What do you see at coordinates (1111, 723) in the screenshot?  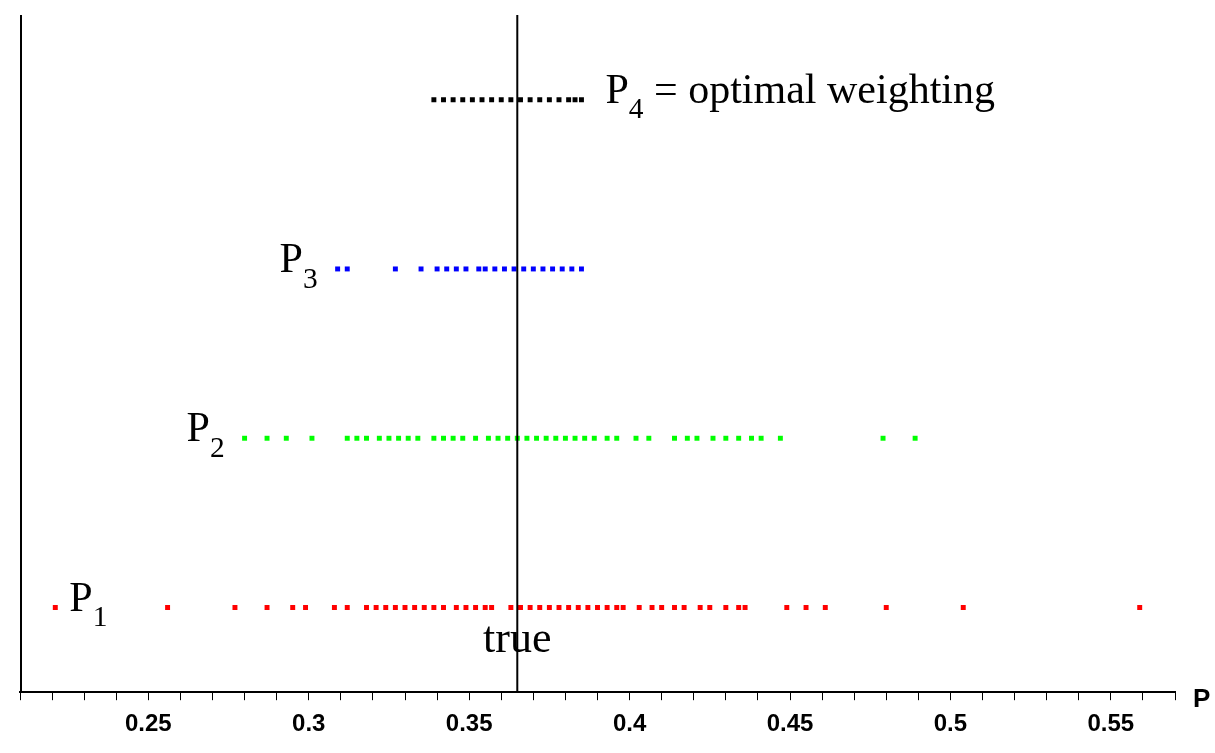 I see `x-tick-label: 0.55` at bounding box center [1111, 723].